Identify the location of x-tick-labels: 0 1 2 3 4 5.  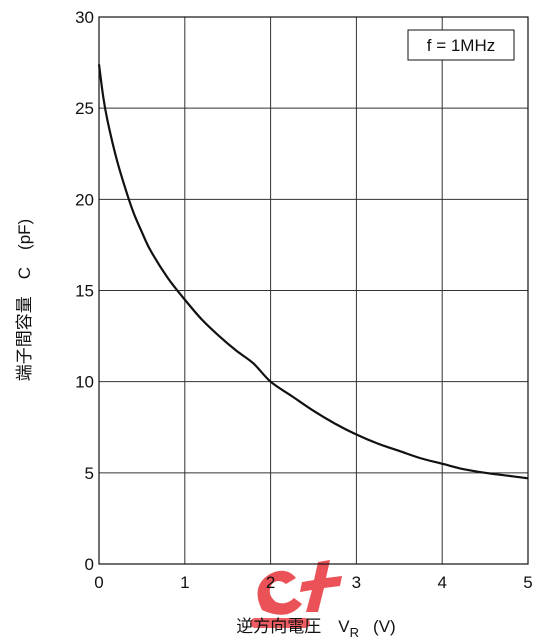
(313, 582).